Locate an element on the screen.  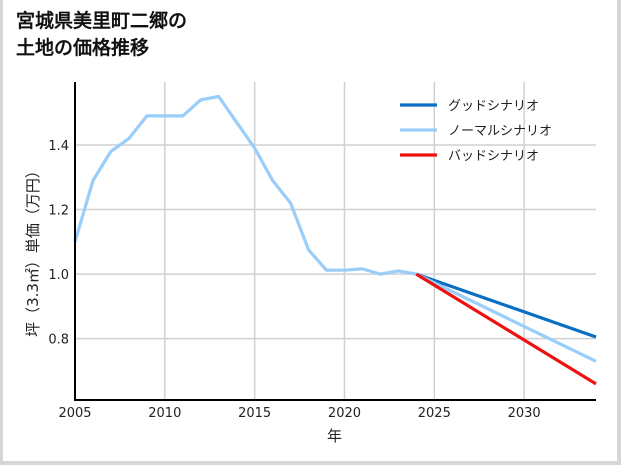
y-tick-label: 1.2 is located at coordinates (58, 211).